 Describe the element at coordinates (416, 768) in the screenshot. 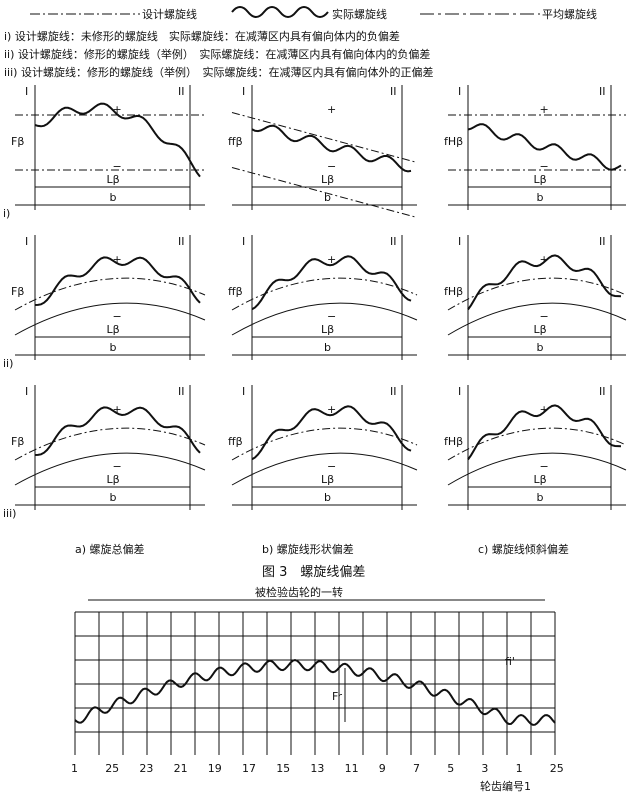

I see `tooth: 7` at that location.